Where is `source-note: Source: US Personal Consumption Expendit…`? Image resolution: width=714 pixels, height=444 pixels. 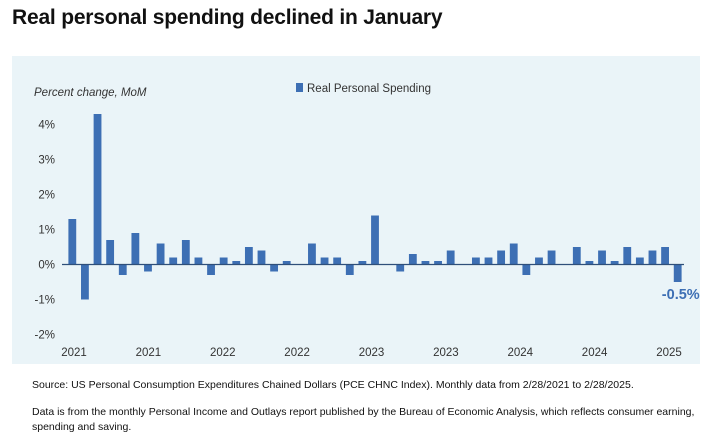
source-note: Source: US Personal Consumption Expendit… is located at coordinates (333, 385).